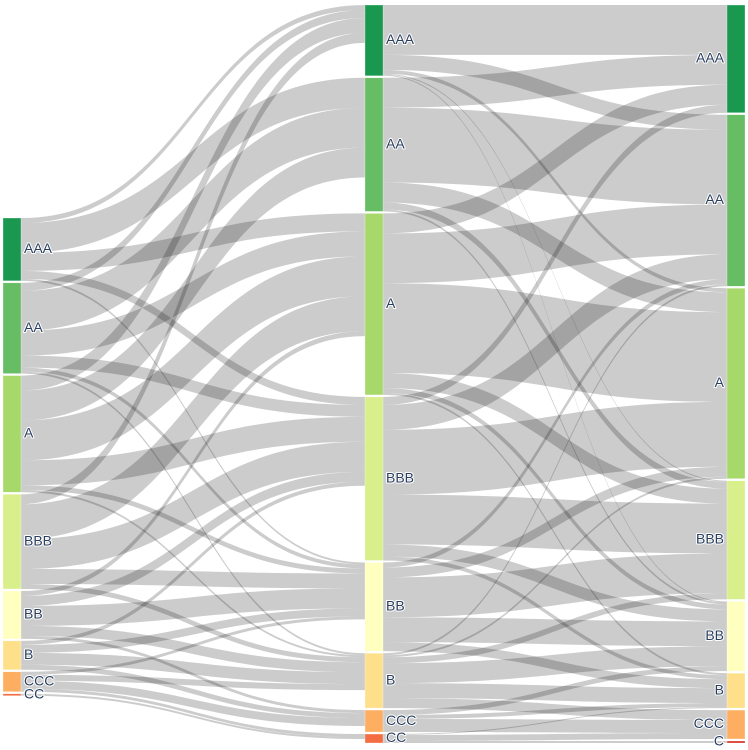 Image resolution: width=748 pixels, height=750 pixels. Describe the element at coordinates (34, 693) in the screenshot. I see `node-label: CC` at that location.